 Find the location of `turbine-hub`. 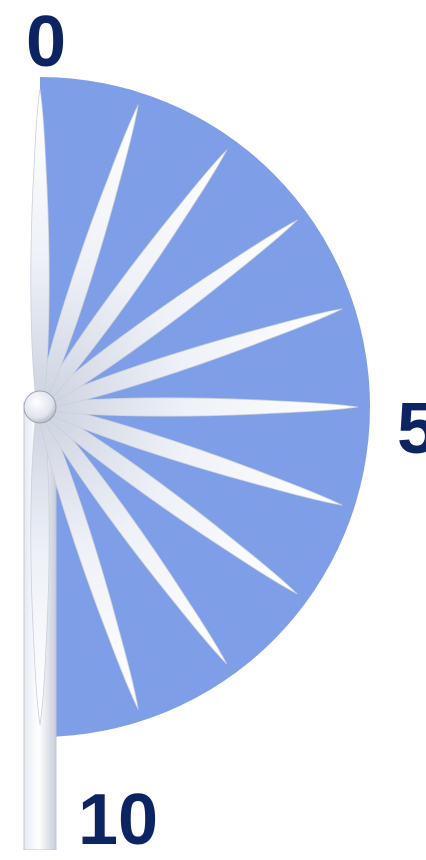

turbine-hub is located at coordinates (40, 407).